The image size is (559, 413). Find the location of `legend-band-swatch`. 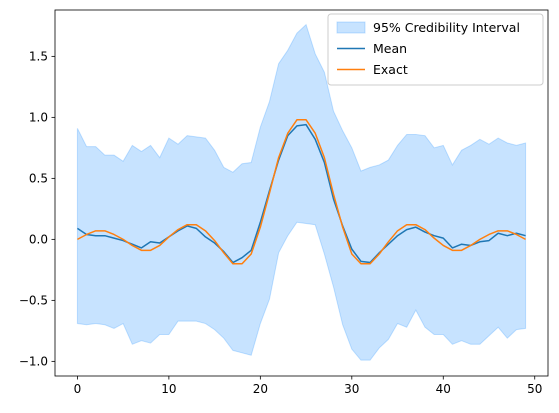

legend-band-swatch is located at coordinates (351, 27).